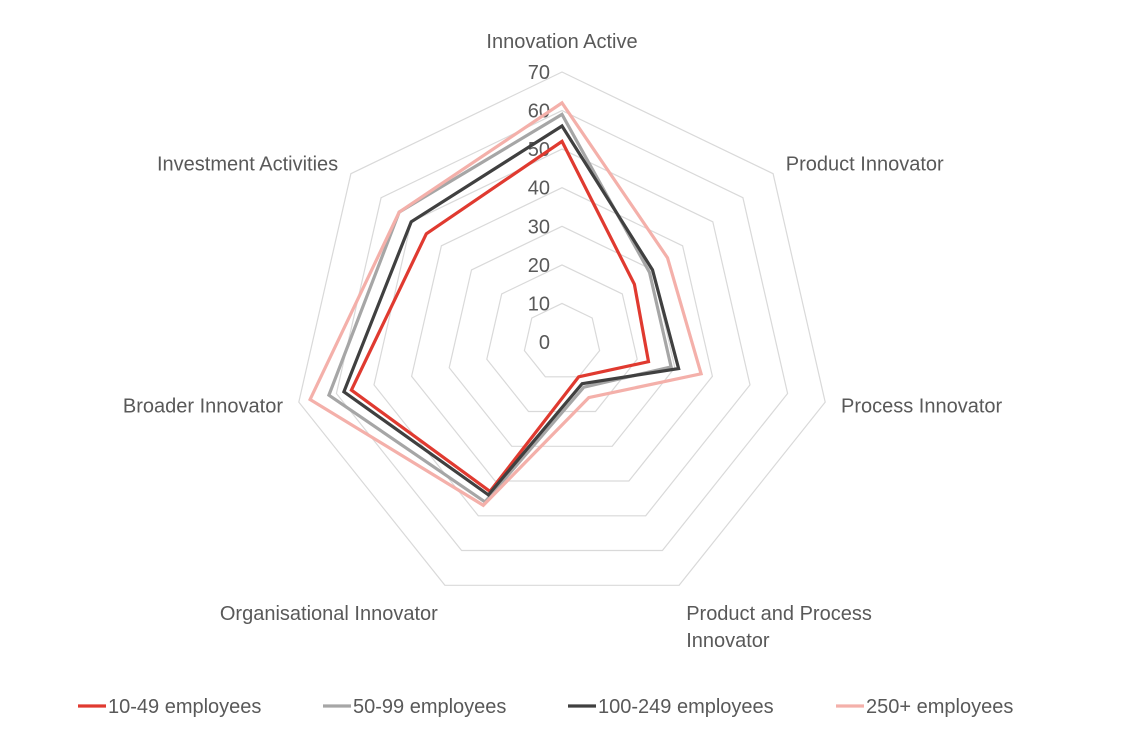 This screenshot has height=740, width=1124. I want to click on category-label: Product Innovator, so click(865, 165).